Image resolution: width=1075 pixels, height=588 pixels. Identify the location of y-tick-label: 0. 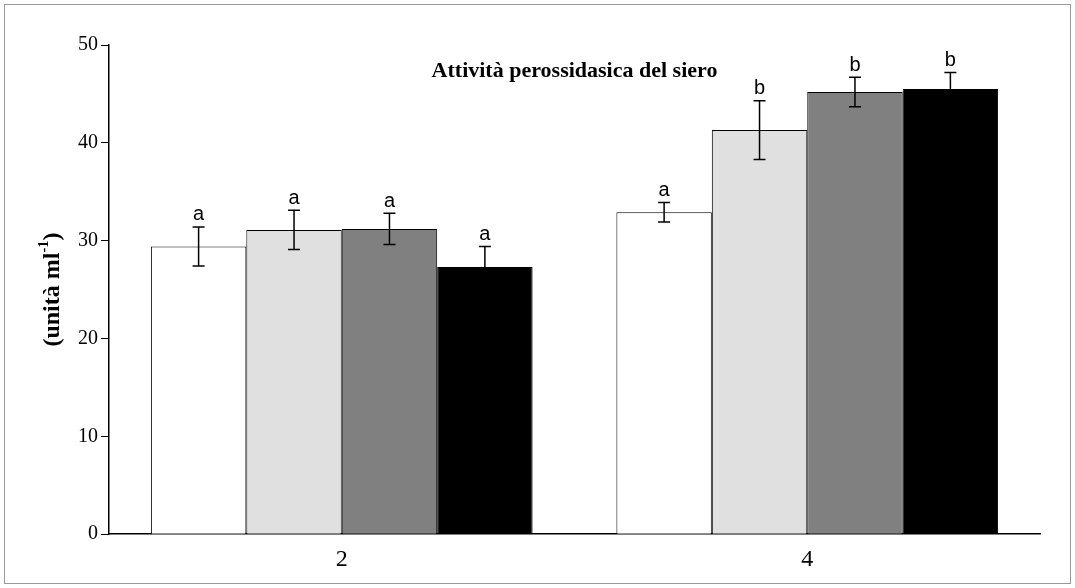
(93, 532).